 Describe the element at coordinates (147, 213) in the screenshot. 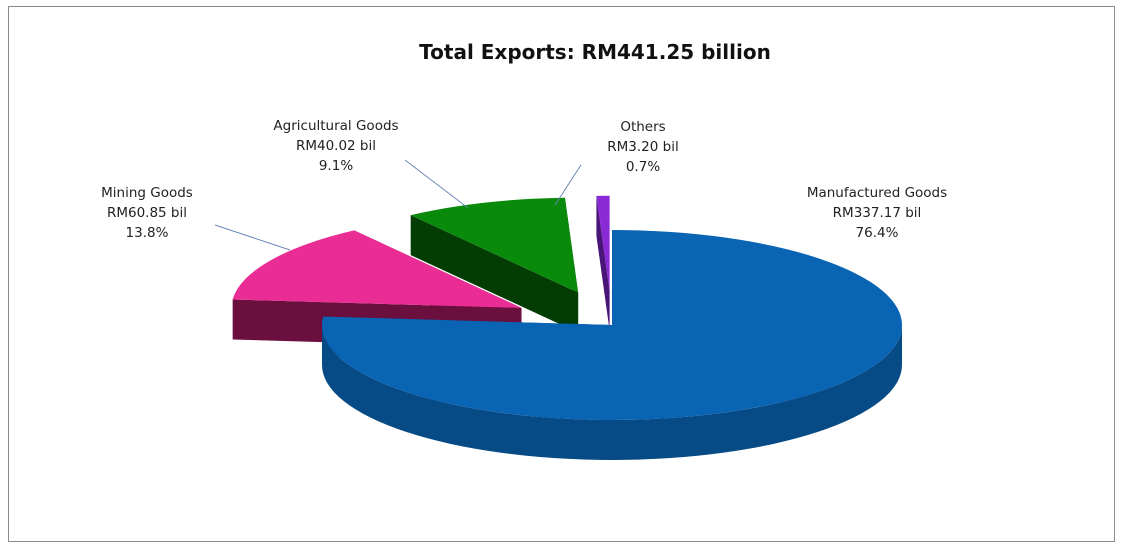

I see `data-label-mining-goods: Mining Goods RM60.85 bil 13.8%` at that location.